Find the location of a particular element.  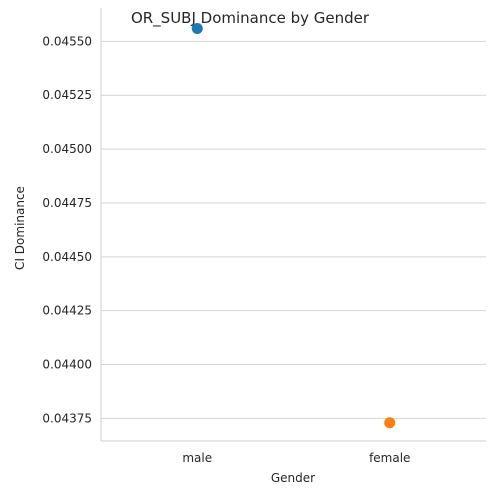

y-axis-label: CI Dominance is located at coordinates (20, 228).